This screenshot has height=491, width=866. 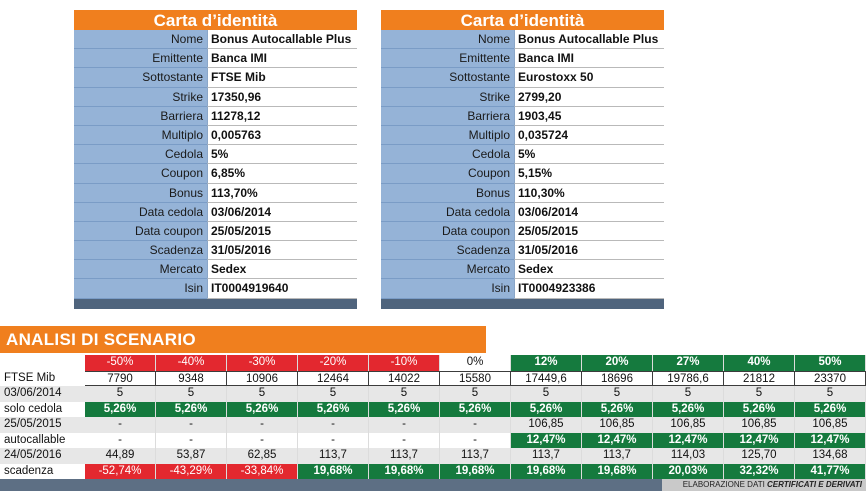 I want to click on card-row-value: 25/05/2015, so click(x=589, y=231).